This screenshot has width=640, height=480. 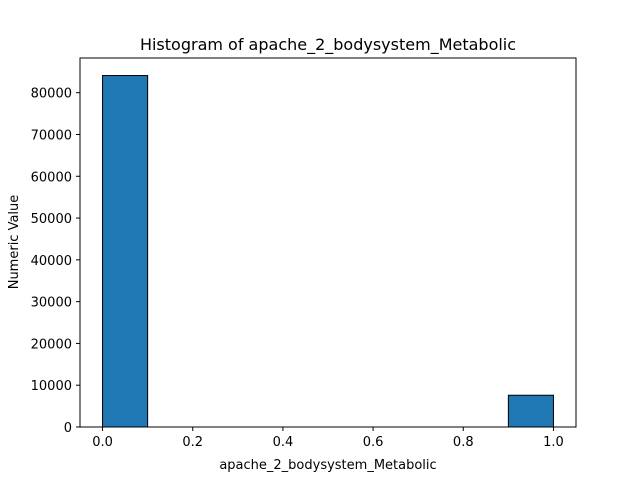 What do you see at coordinates (553, 442) in the screenshot?
I see `x-tick-label: 1.0` at bounding box center [553, 442].